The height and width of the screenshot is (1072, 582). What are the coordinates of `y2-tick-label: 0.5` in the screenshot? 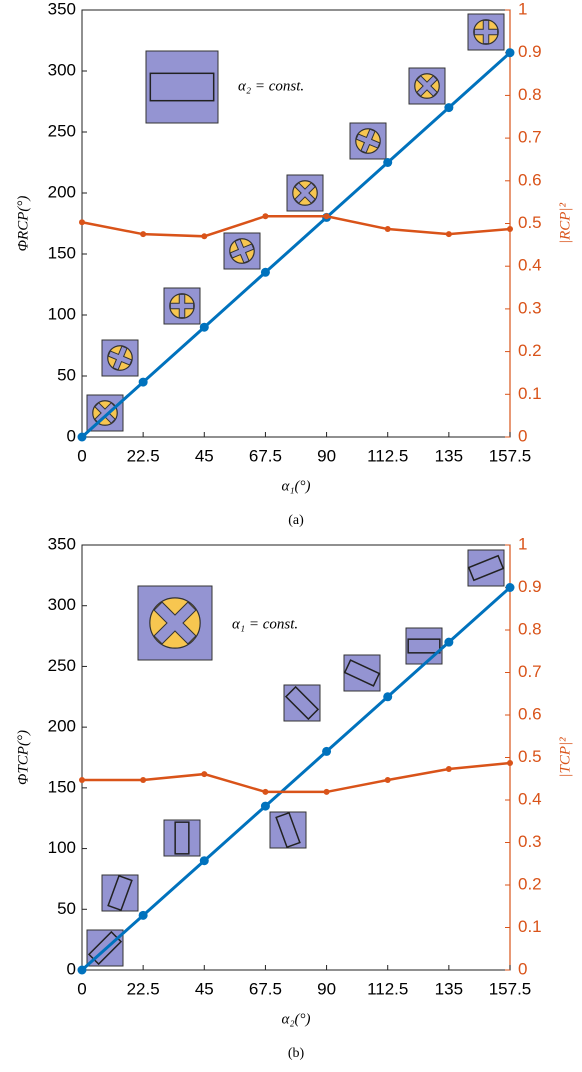 It's located at (530, 756).